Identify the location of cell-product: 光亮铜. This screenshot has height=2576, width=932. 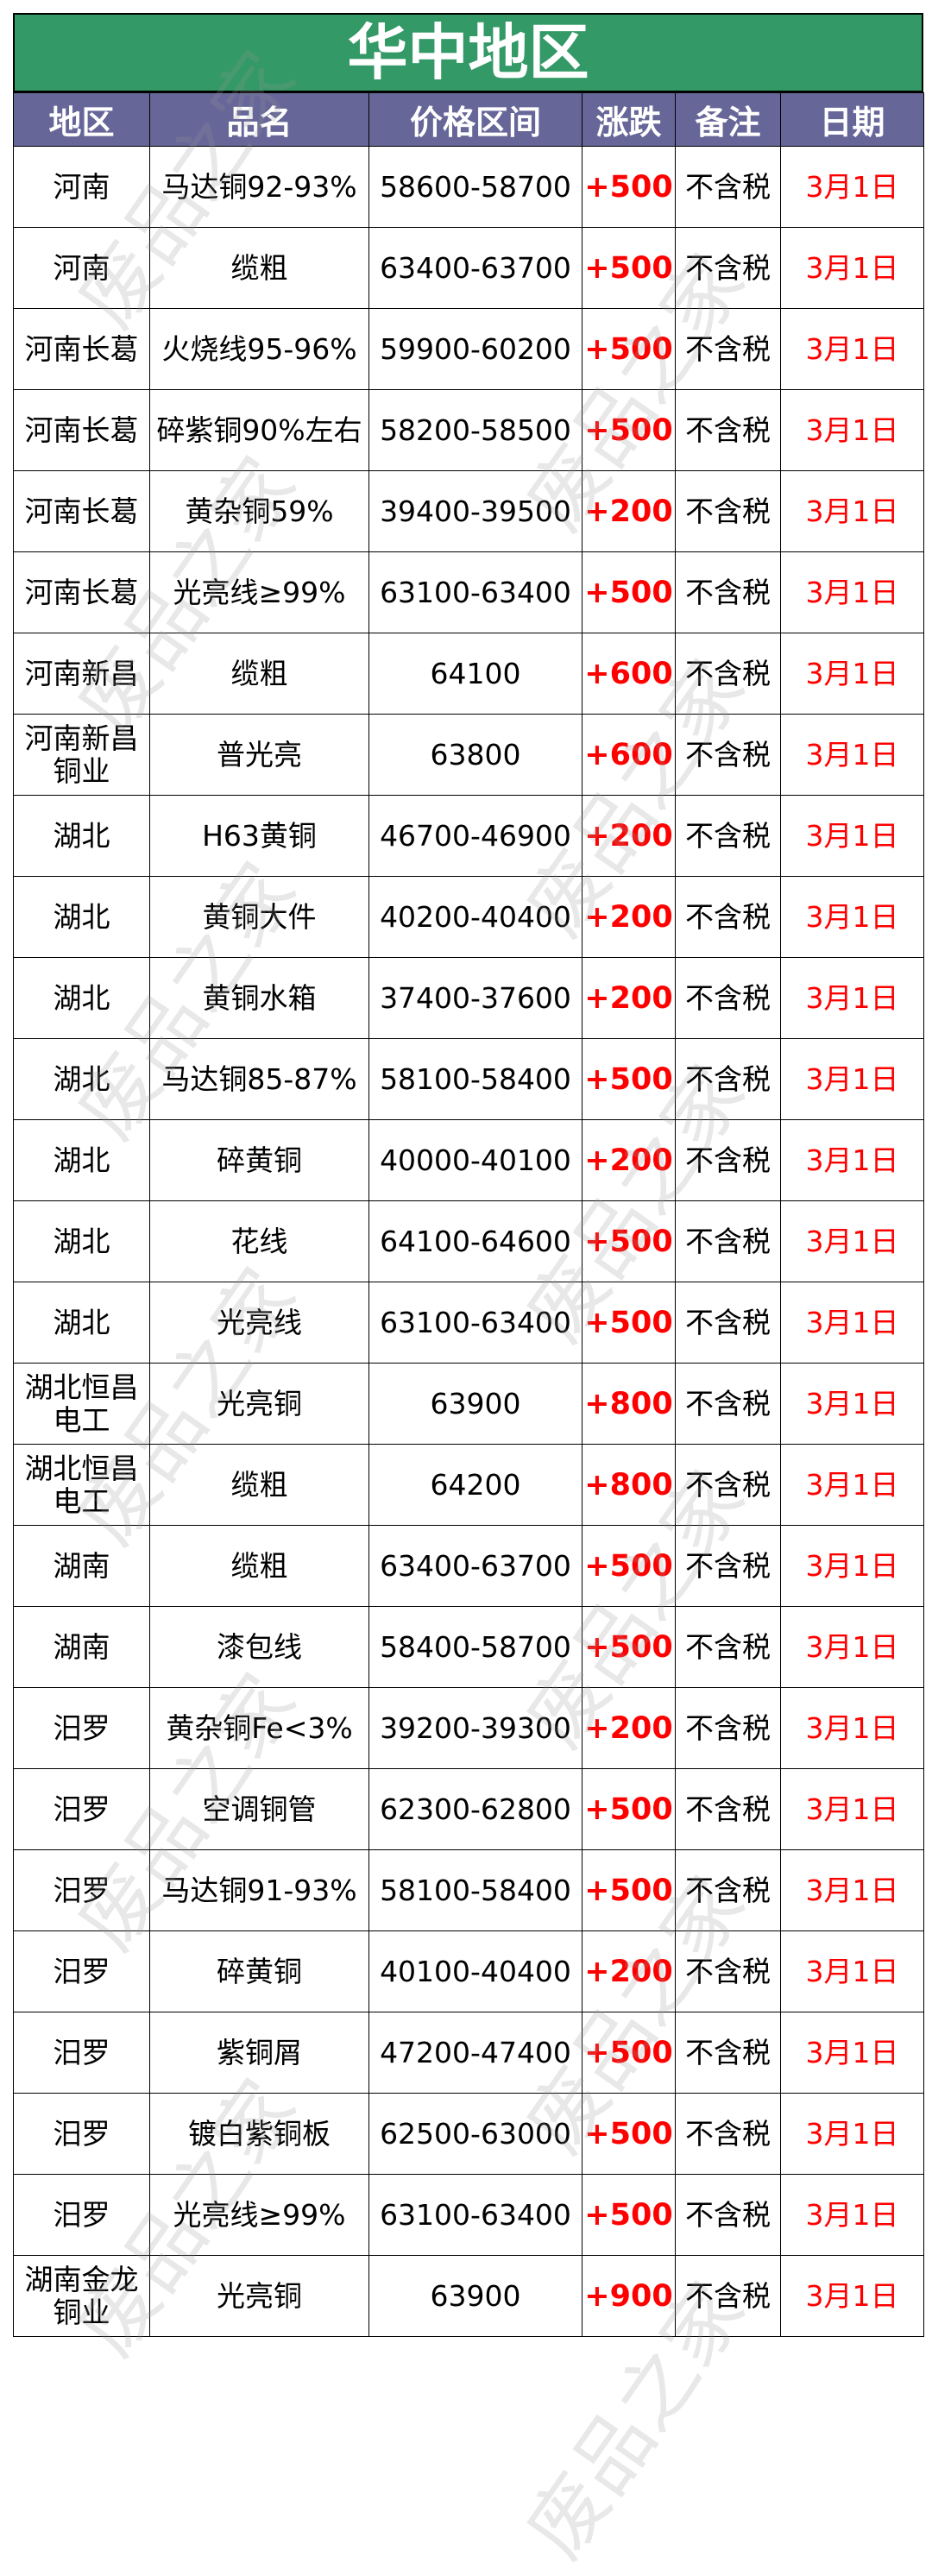
(259, 1404).